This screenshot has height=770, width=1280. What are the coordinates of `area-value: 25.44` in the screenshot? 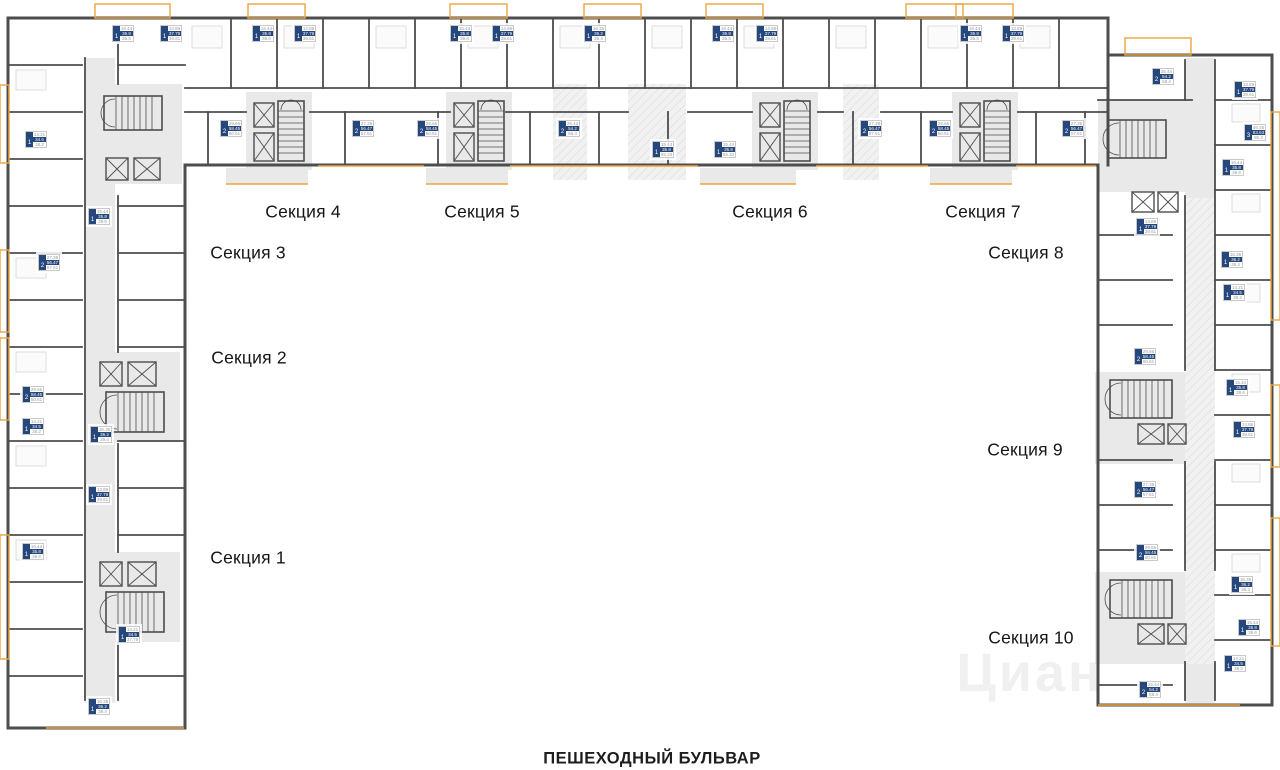 It's located at (572, 123).